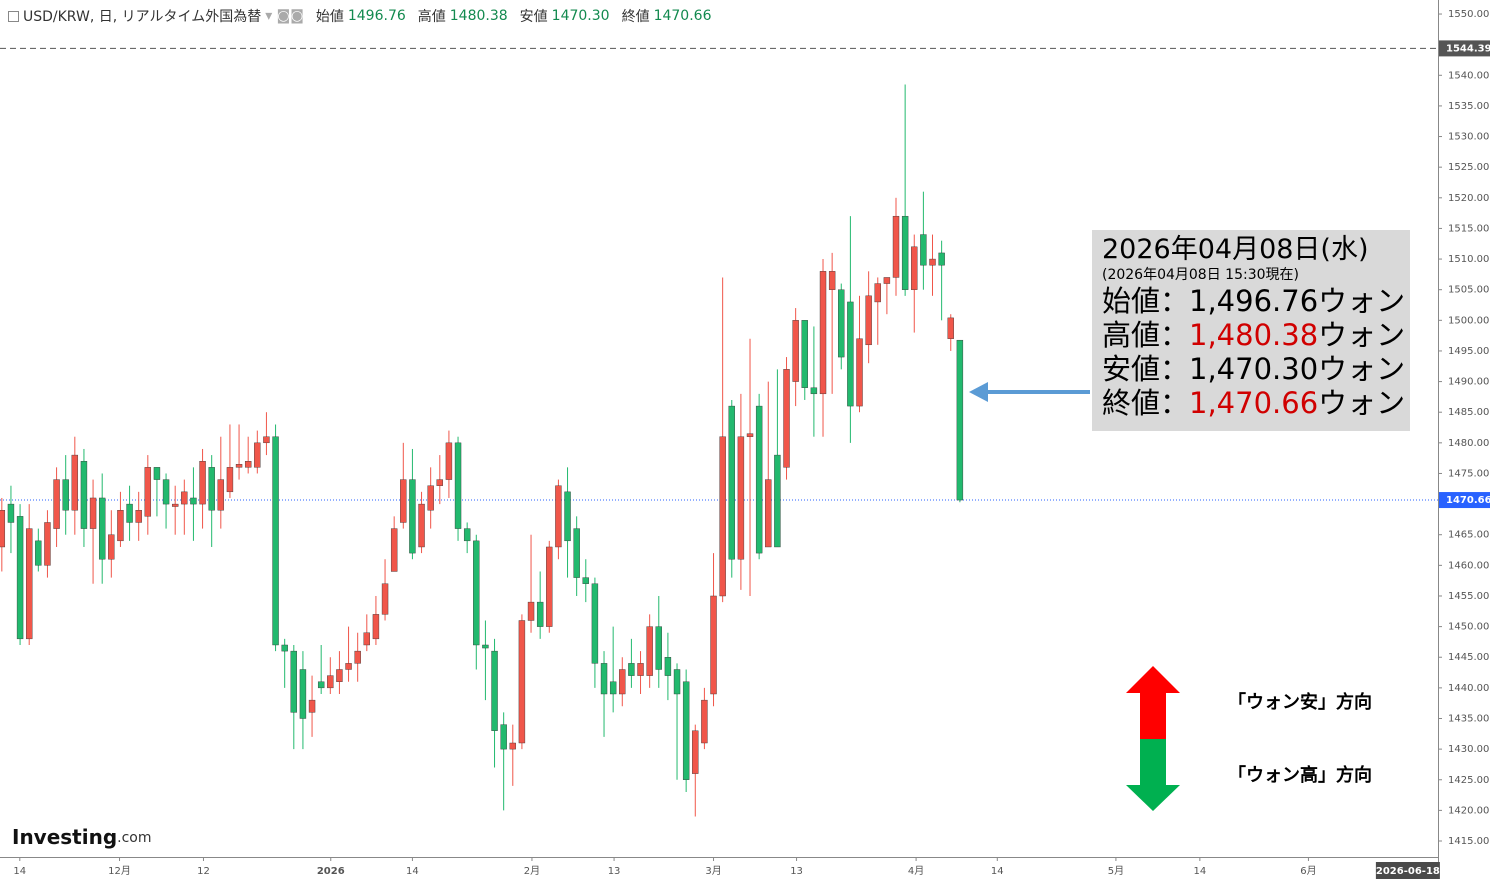 Image resolution: width=1490 pixels, height=879 pixels. I want to click on x-tick-label: 12月, so click(119, 871).